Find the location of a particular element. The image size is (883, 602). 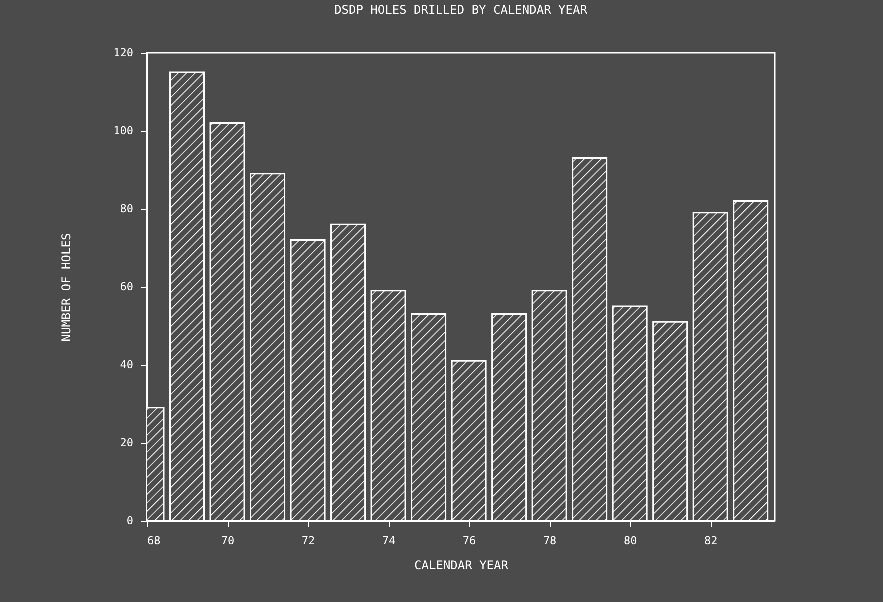

y-tick-label: 120 is located at coordinates (124, 53).